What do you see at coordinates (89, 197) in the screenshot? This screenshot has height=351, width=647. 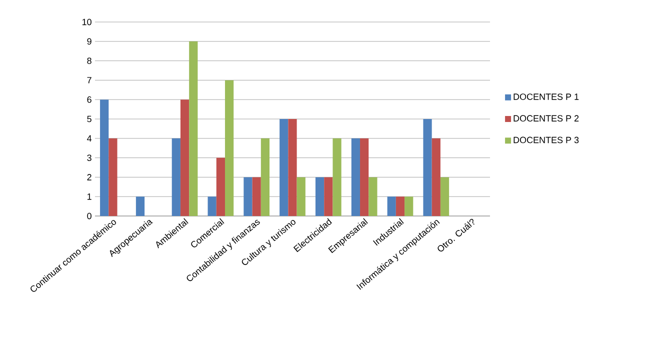 I see `y-tick-label: 1` at bounding box center [89, 197].